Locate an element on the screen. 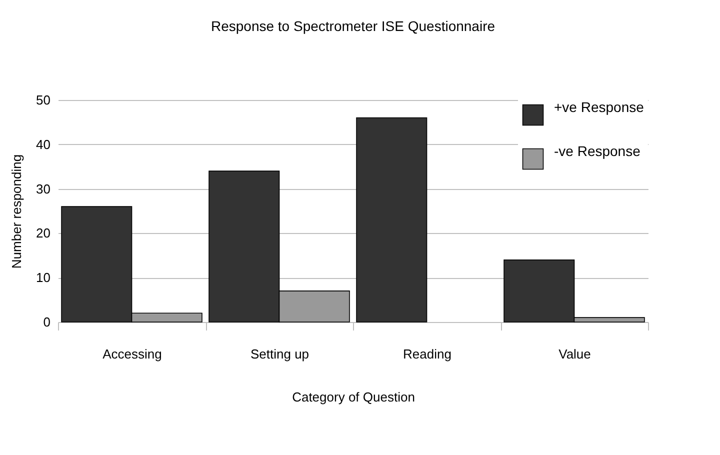  y-tick-label: 30 is located at coordinates (43, 188).